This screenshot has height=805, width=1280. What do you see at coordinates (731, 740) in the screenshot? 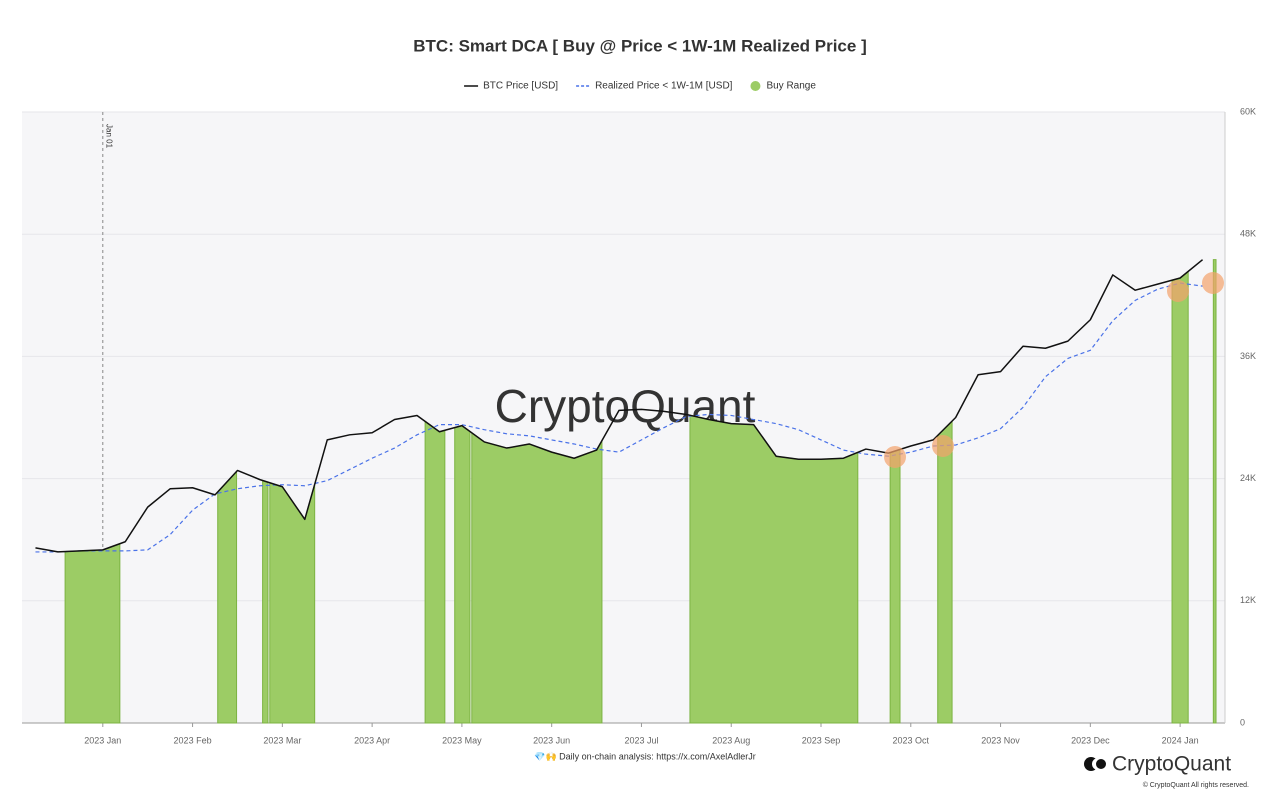
I see `x-tick-label: 2023 Aug` at bounding box center [731, 740].